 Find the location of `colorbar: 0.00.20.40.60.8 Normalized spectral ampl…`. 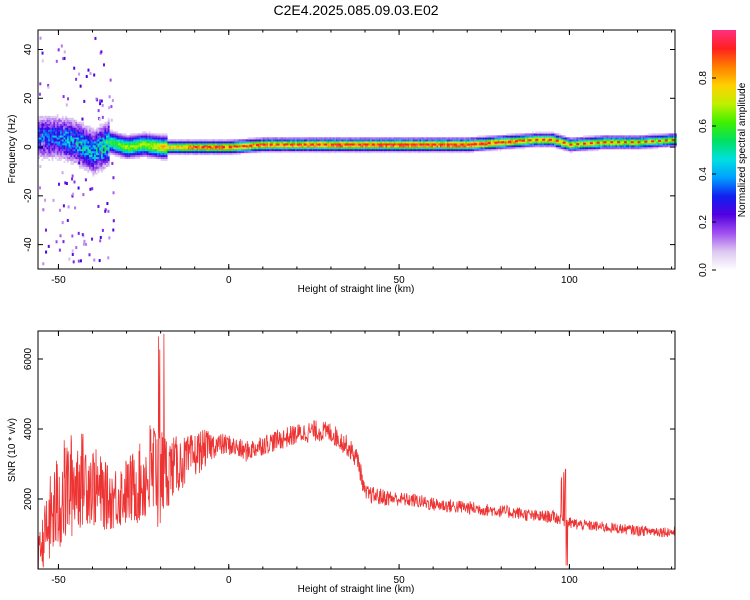

colorbar: 0.00.20.40.60.8 Normalized spectral ampl… is located at coordinates (723, 153).